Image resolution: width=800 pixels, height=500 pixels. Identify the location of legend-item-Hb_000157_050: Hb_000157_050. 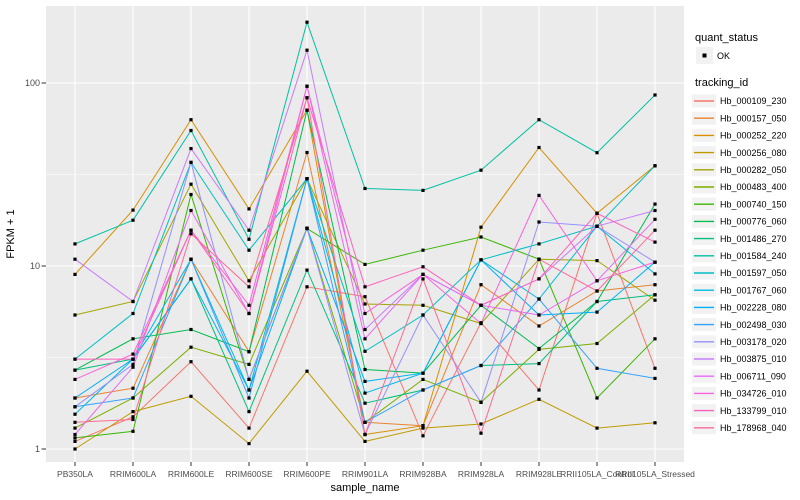
(739, 118).